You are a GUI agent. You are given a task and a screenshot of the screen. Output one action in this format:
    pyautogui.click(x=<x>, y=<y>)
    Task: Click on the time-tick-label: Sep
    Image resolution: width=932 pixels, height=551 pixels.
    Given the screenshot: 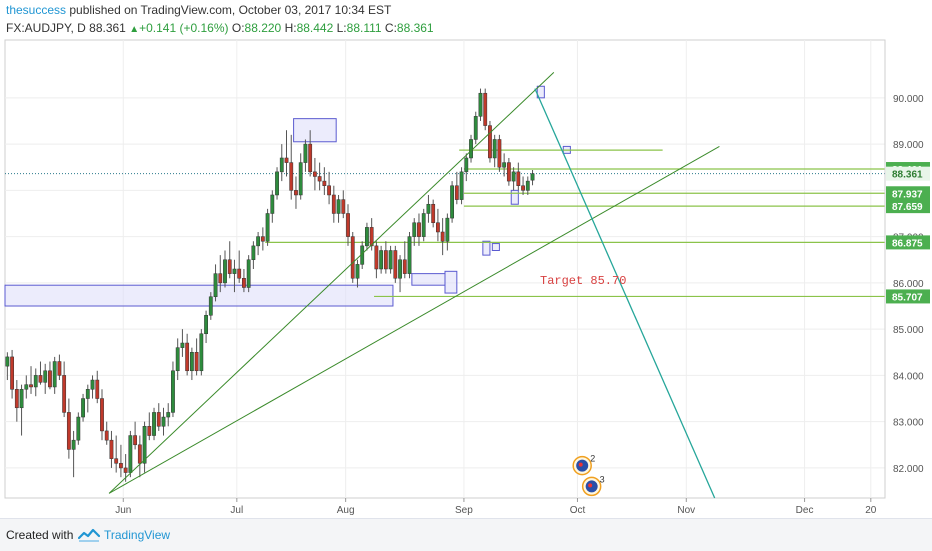 What is the action you would take?
    pyautogui.click(x=464, y=510)
    